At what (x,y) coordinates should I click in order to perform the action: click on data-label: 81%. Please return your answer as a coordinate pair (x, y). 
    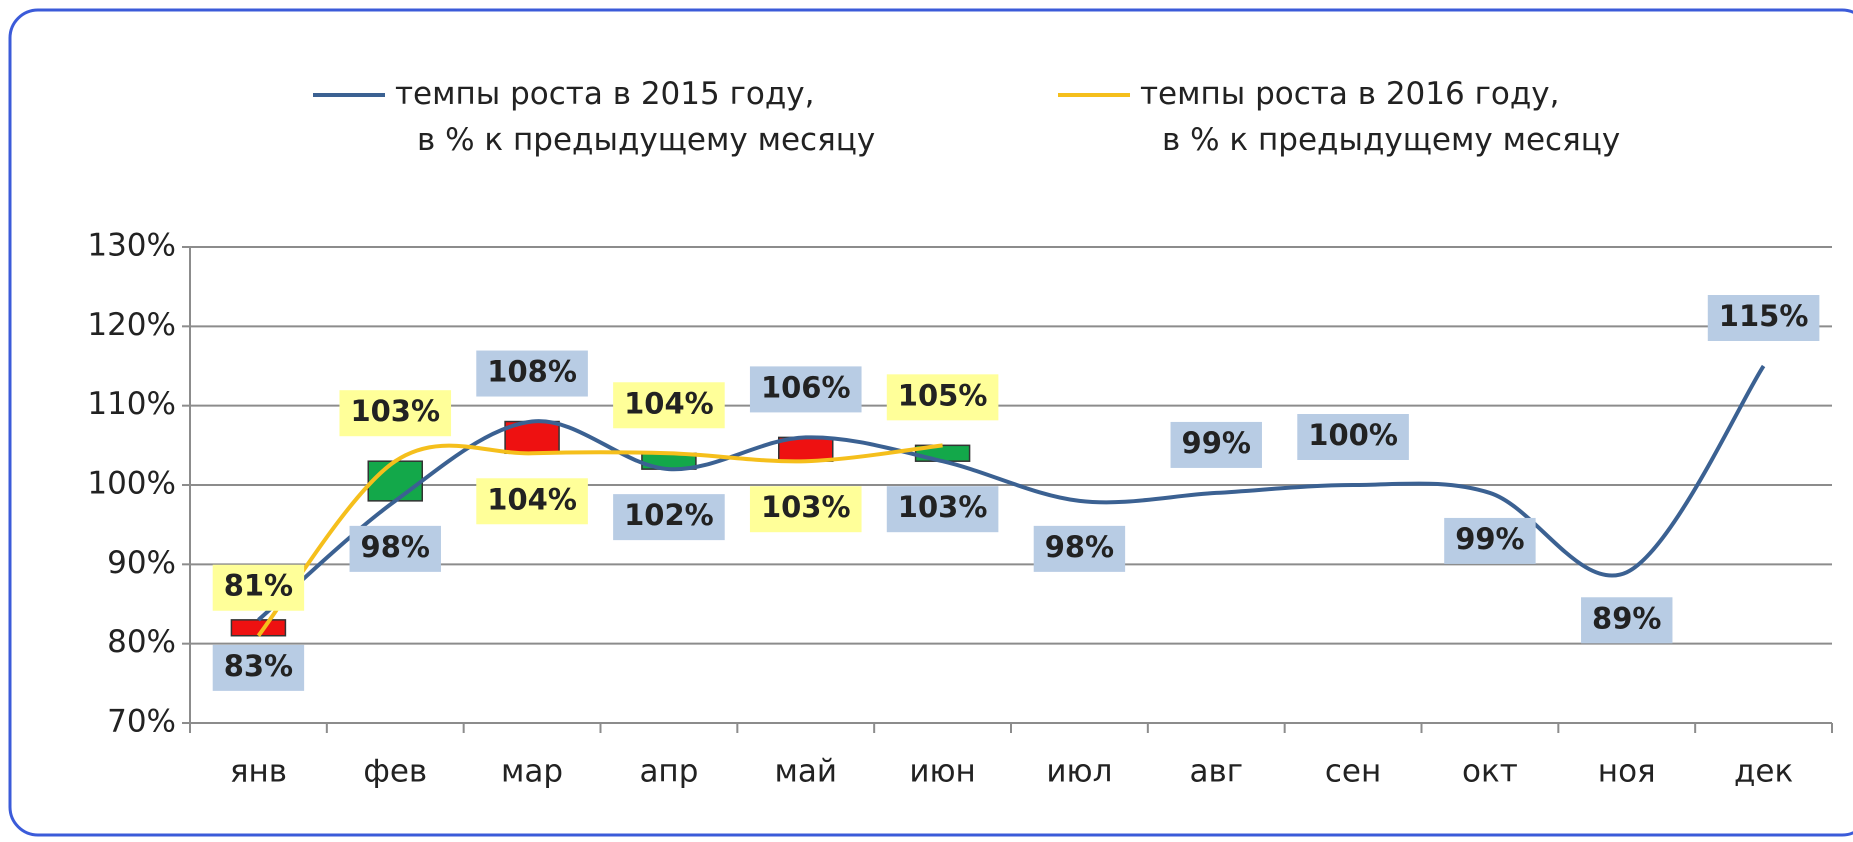
    Looking at the image, I should click on (258, 587).